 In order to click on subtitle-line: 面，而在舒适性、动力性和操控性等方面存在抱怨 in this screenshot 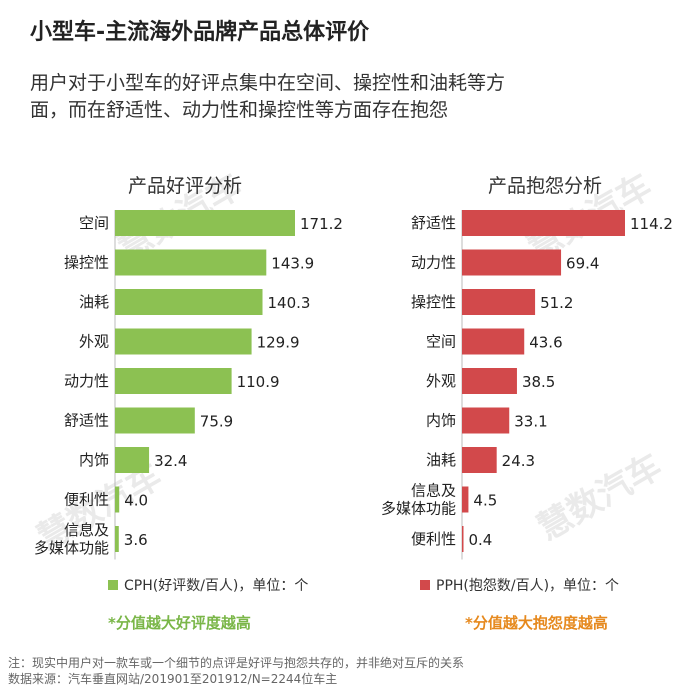, I will do `click(239, 110)`.